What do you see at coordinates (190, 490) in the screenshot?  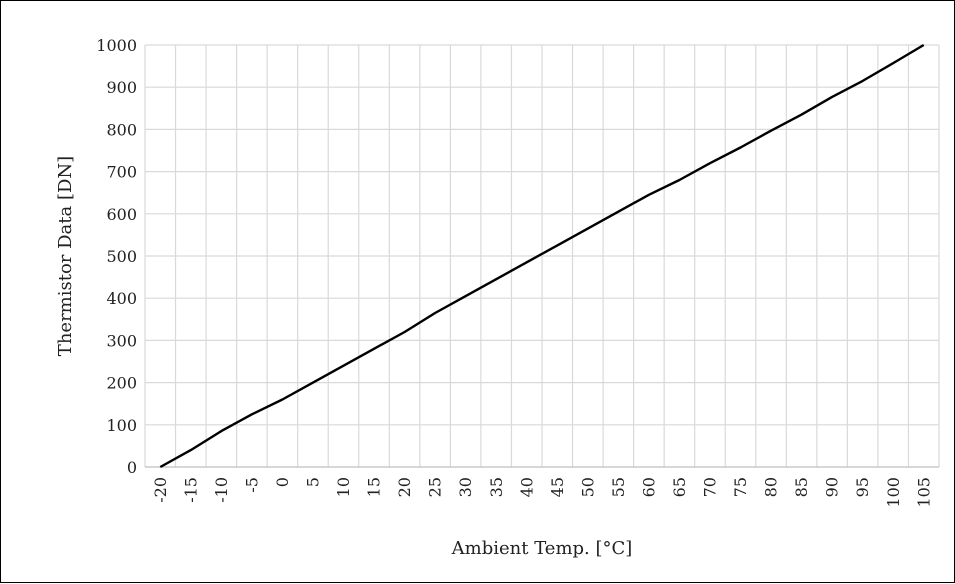 I see `x-tick-label: -15` at bounding box center [190, 490].